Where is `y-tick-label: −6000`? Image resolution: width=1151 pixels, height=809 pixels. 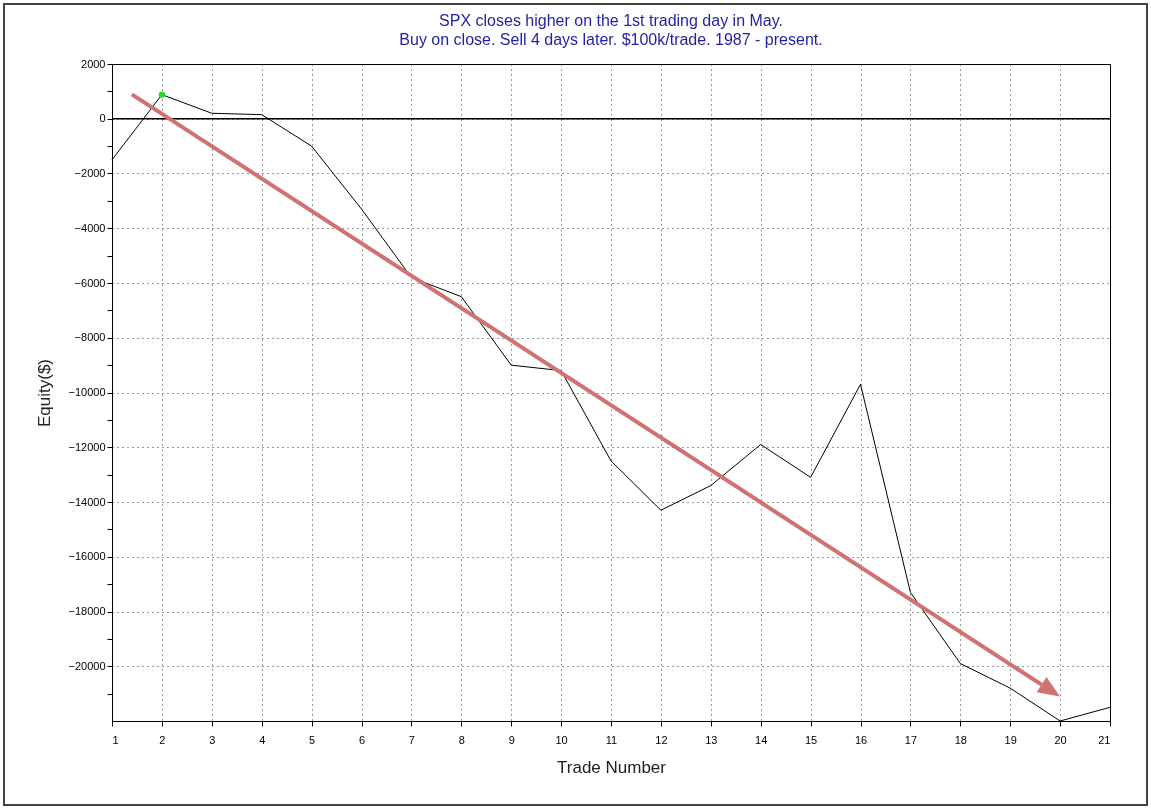 y-tick-label: −6000 is located at coordinates (90, 282).